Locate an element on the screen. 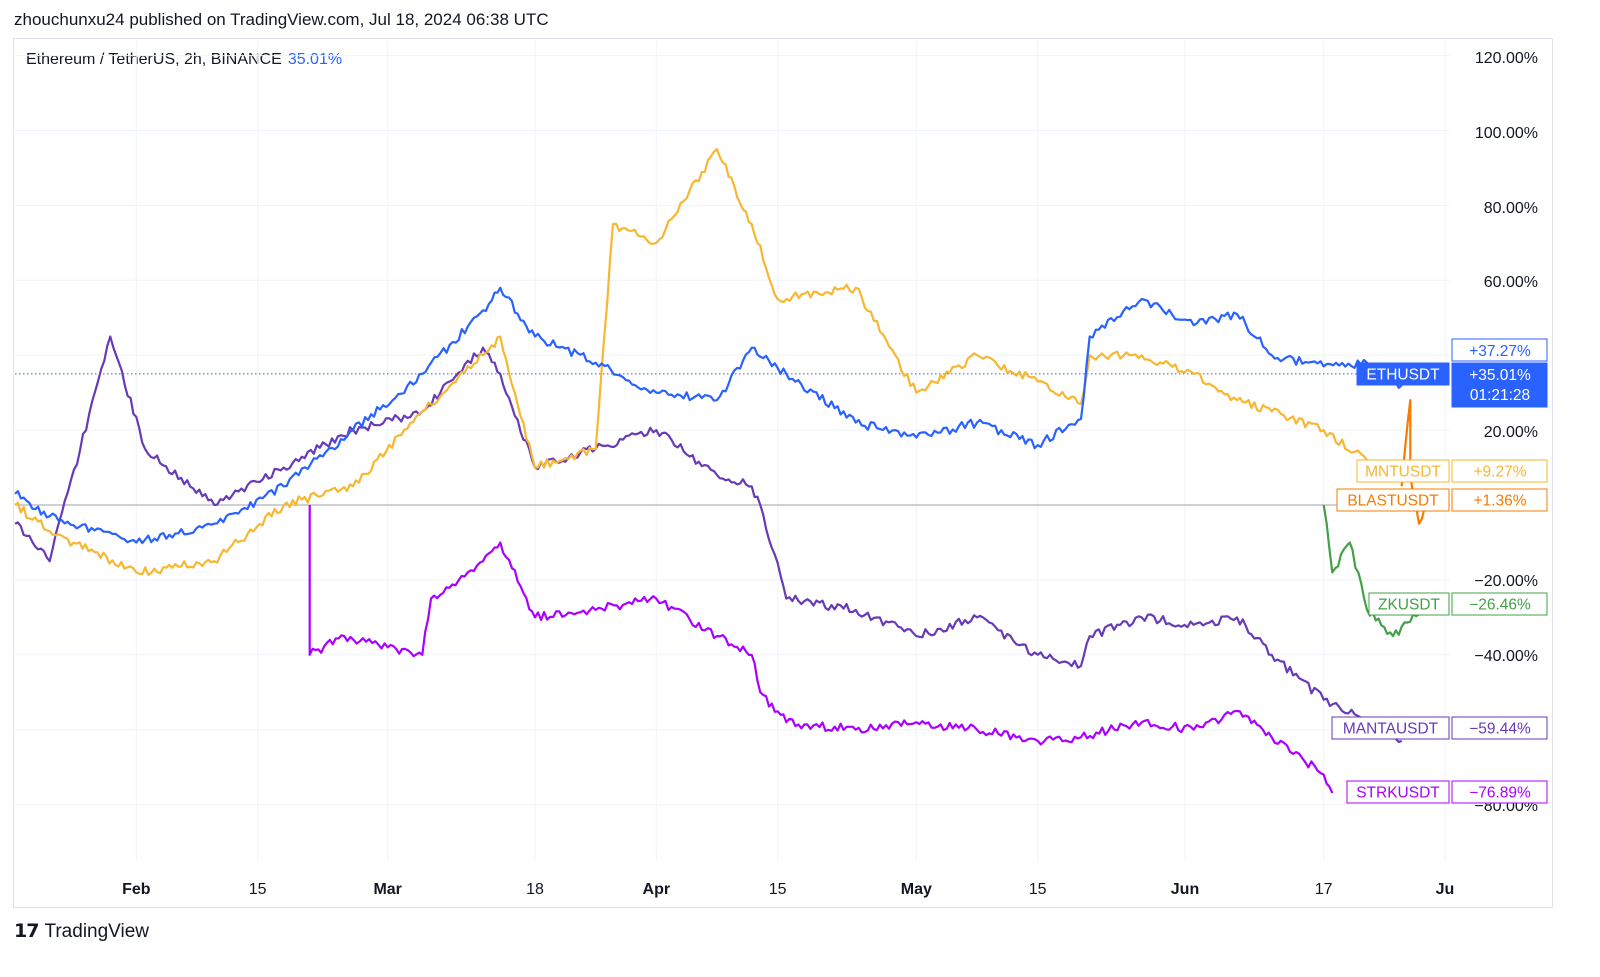 This screenshot has height=977, width=1600. eth-countdown-label: 01:21:28 is located at coordinates (1500, 395).